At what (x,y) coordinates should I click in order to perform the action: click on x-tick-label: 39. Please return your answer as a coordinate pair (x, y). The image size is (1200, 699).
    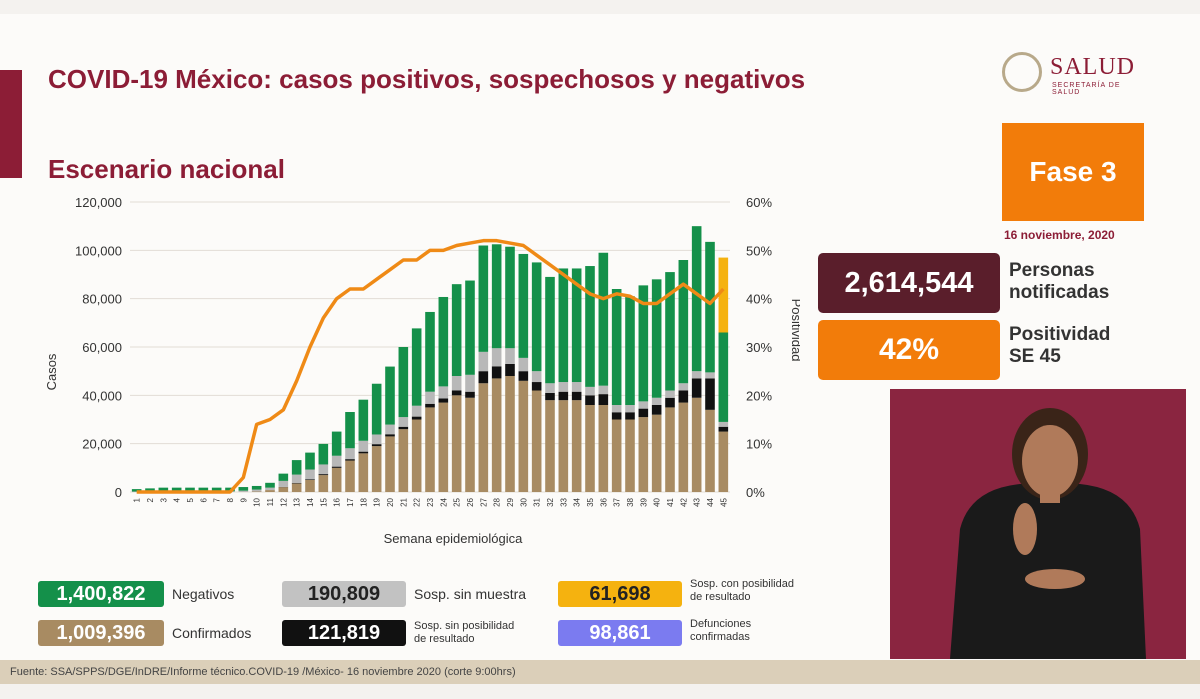
    Looking at the image, I should click on (643, 501).